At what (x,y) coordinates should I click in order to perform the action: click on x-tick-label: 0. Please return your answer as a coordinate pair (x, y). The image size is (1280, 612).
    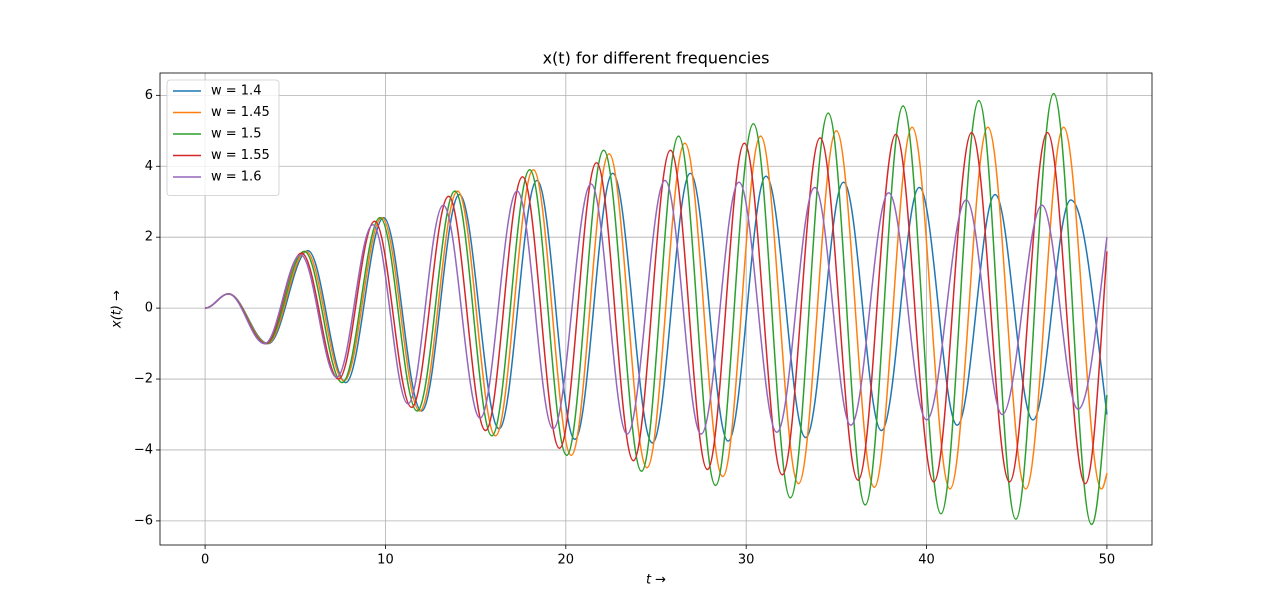
    Looking at the image, I should click on (205, 560).